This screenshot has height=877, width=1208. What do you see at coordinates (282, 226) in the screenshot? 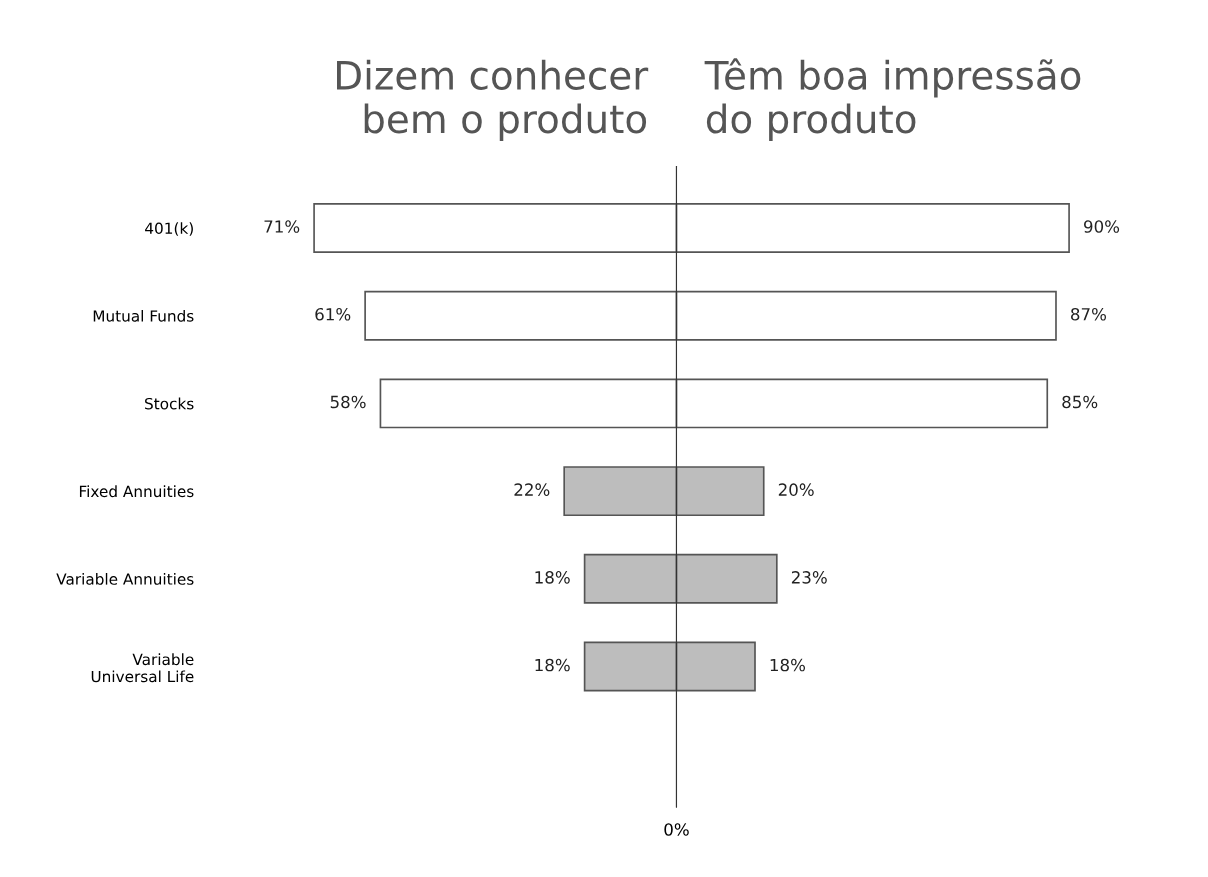
I see `data-label: 71%` at bounding box center [282, 226].